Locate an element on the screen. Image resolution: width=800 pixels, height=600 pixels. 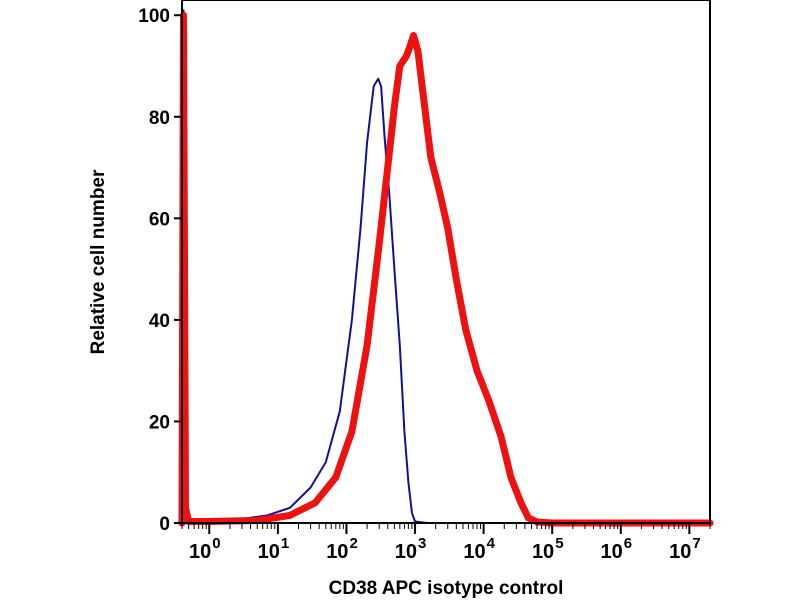
x-tick-exponent: 0 is located at coordinates (216, 543).